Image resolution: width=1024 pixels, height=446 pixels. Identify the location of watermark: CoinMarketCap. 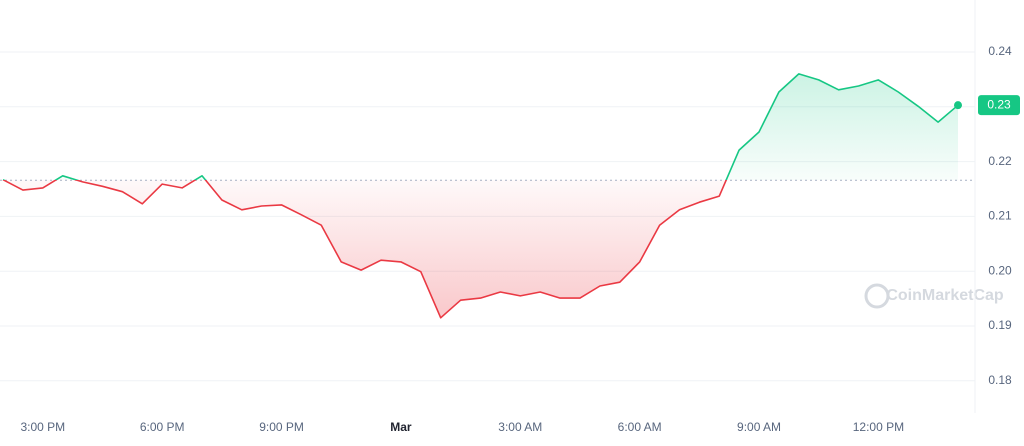
(945, 295).